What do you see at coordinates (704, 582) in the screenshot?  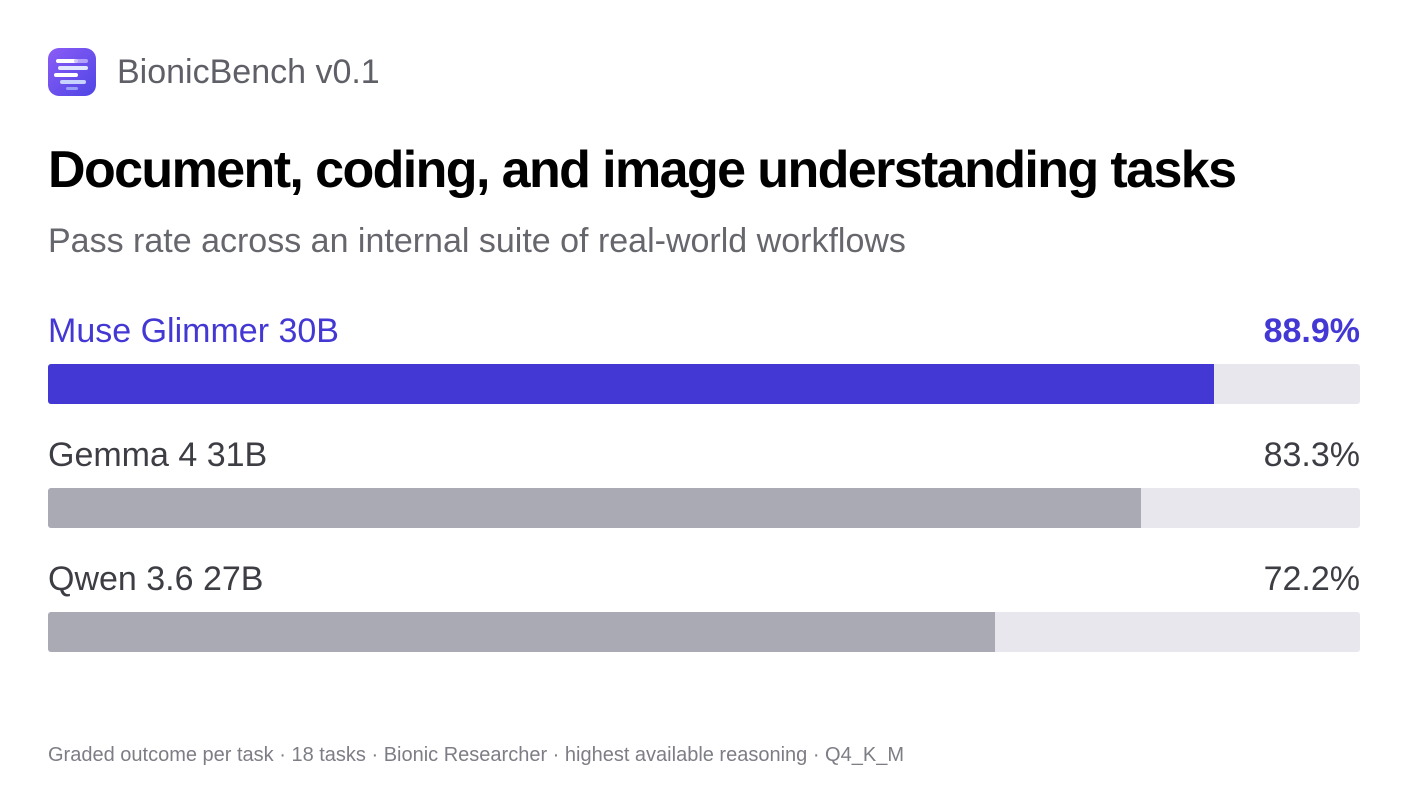 I see `bar-row-header: Qwen 3.6 27B 72.2%` at bounding box center [704, 582].